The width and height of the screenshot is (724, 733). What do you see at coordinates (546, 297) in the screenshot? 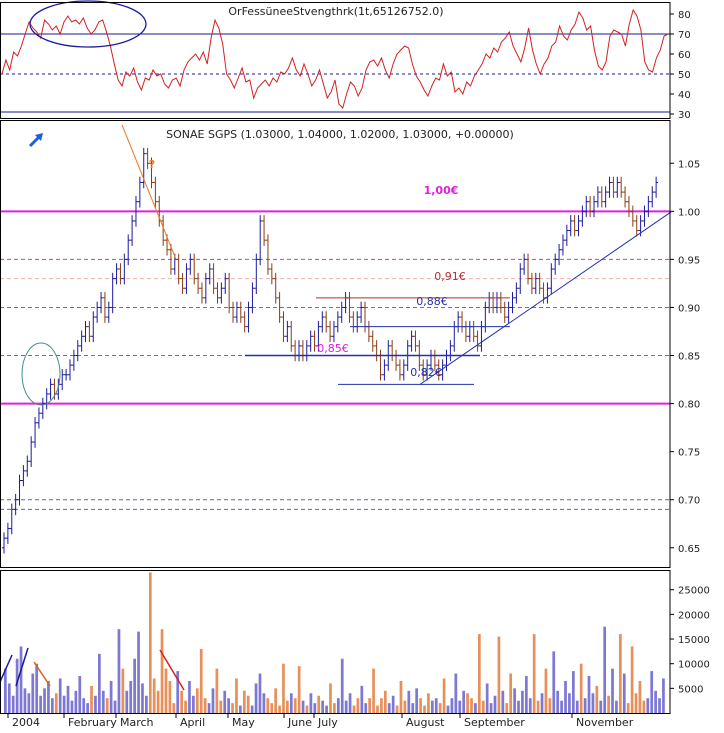
I see `uptrend-line` at bounding box center [546, 297].